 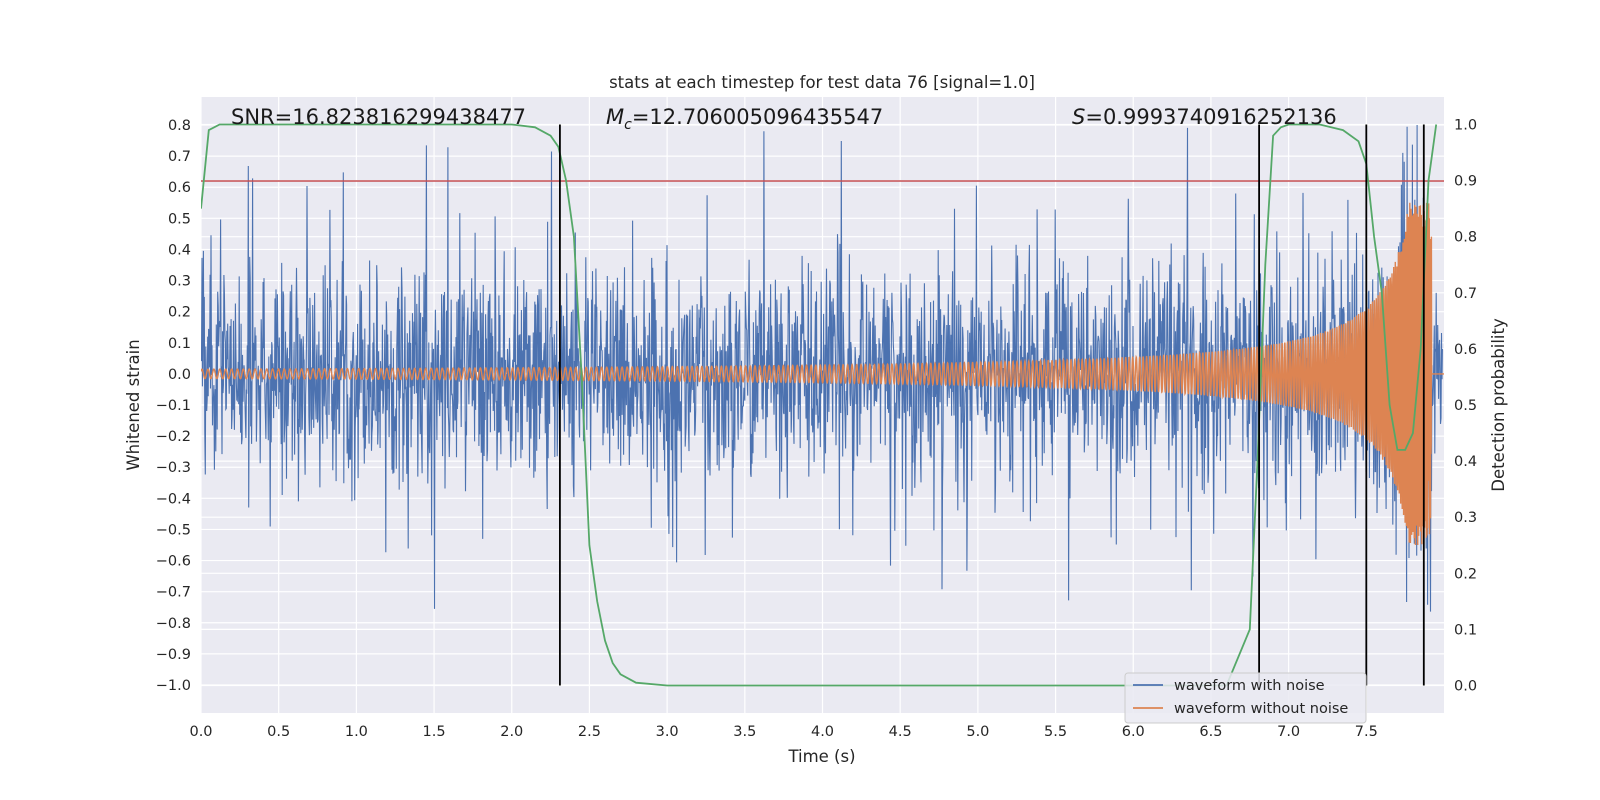 What do you see at coordinates (744, 732) in the screenshot?
I see `x-tick-label: 3.5` at bounding box center [744, 732].